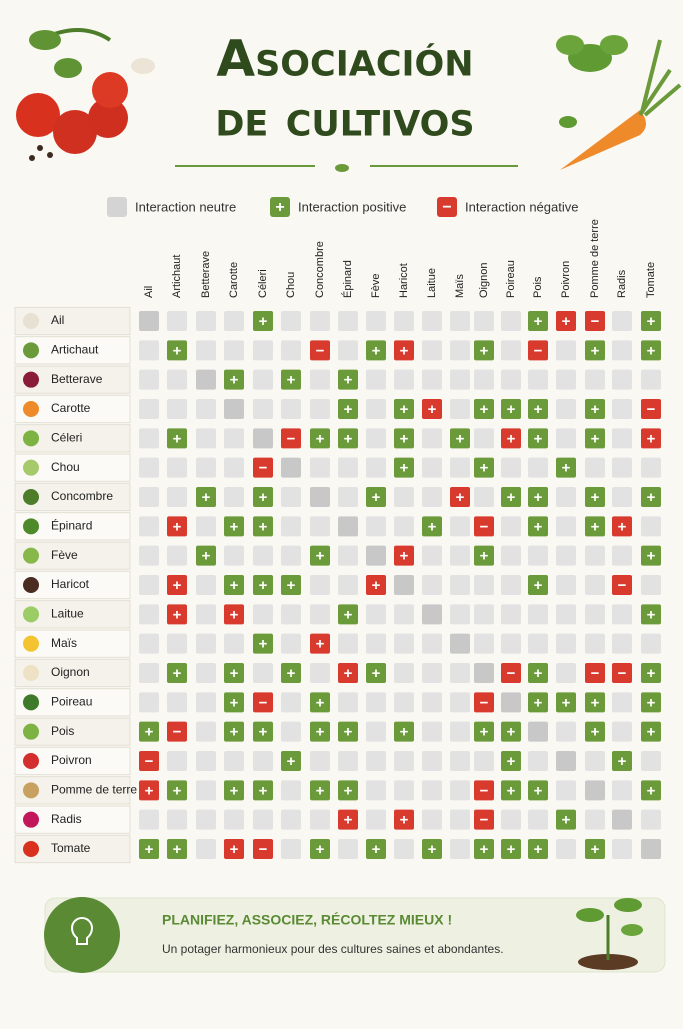  What do you see at coordinates (263, 283) in the screenshot?
I see `column-header: Céleri` at bounding box center [263, 283].